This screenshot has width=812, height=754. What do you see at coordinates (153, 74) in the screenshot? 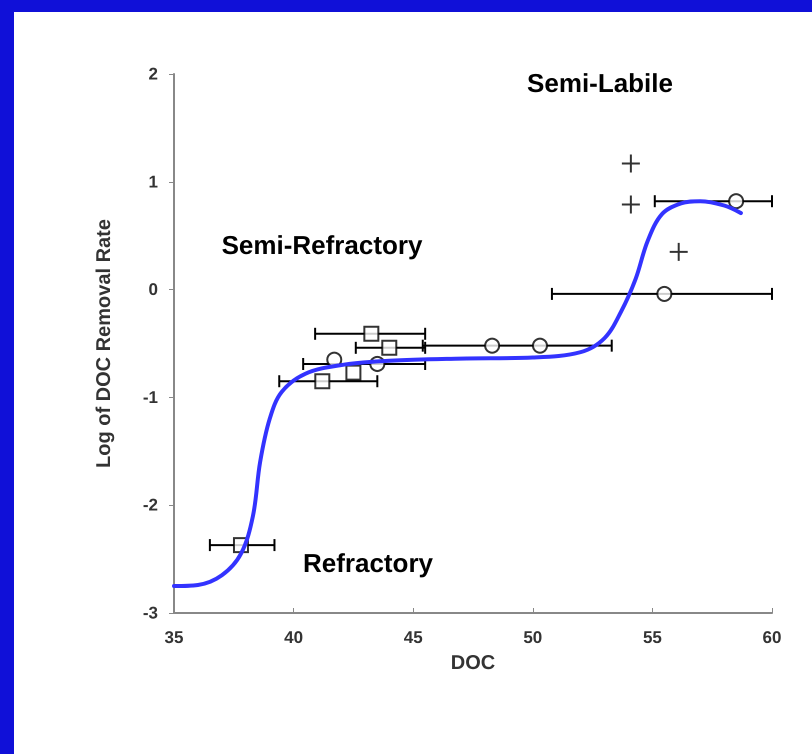
I see `y-tick-label: 2` at bounding box center [153, 74].